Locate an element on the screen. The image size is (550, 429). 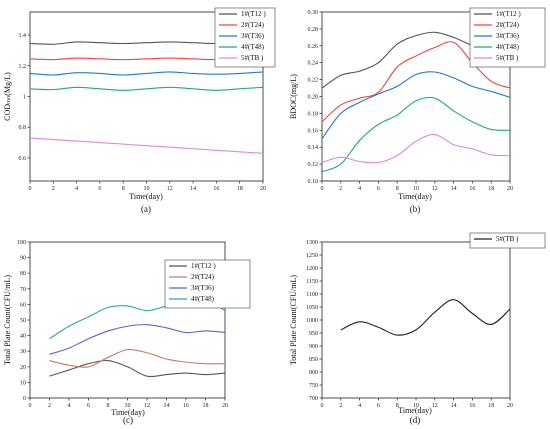
y-axis-label: BDOC(mg/L) is located at coordinates (293, 96).